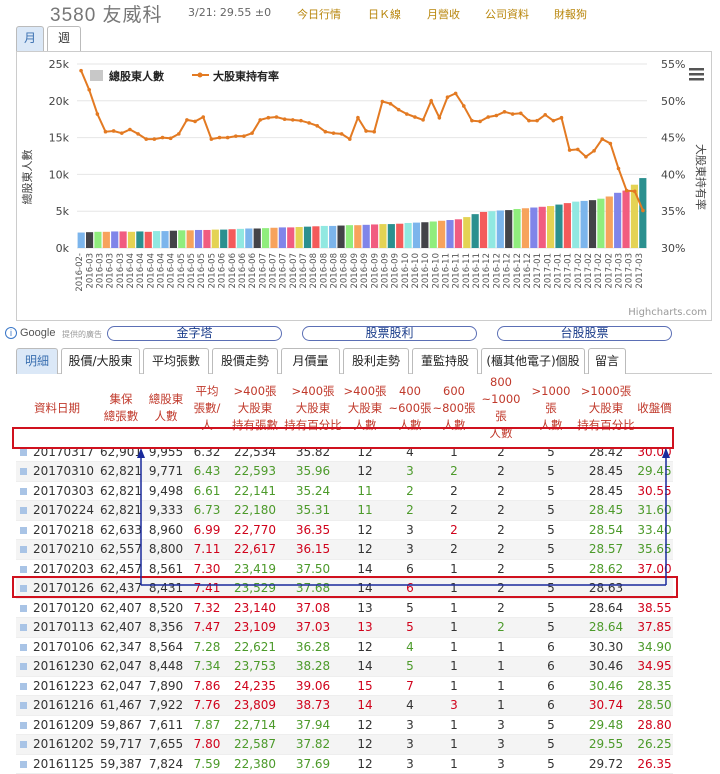 The image size is (720, 774). What do you see at coordinates (57, 408) in the screenshot?
I see `column-header: 資料日期` at bounding box center [57, 408].